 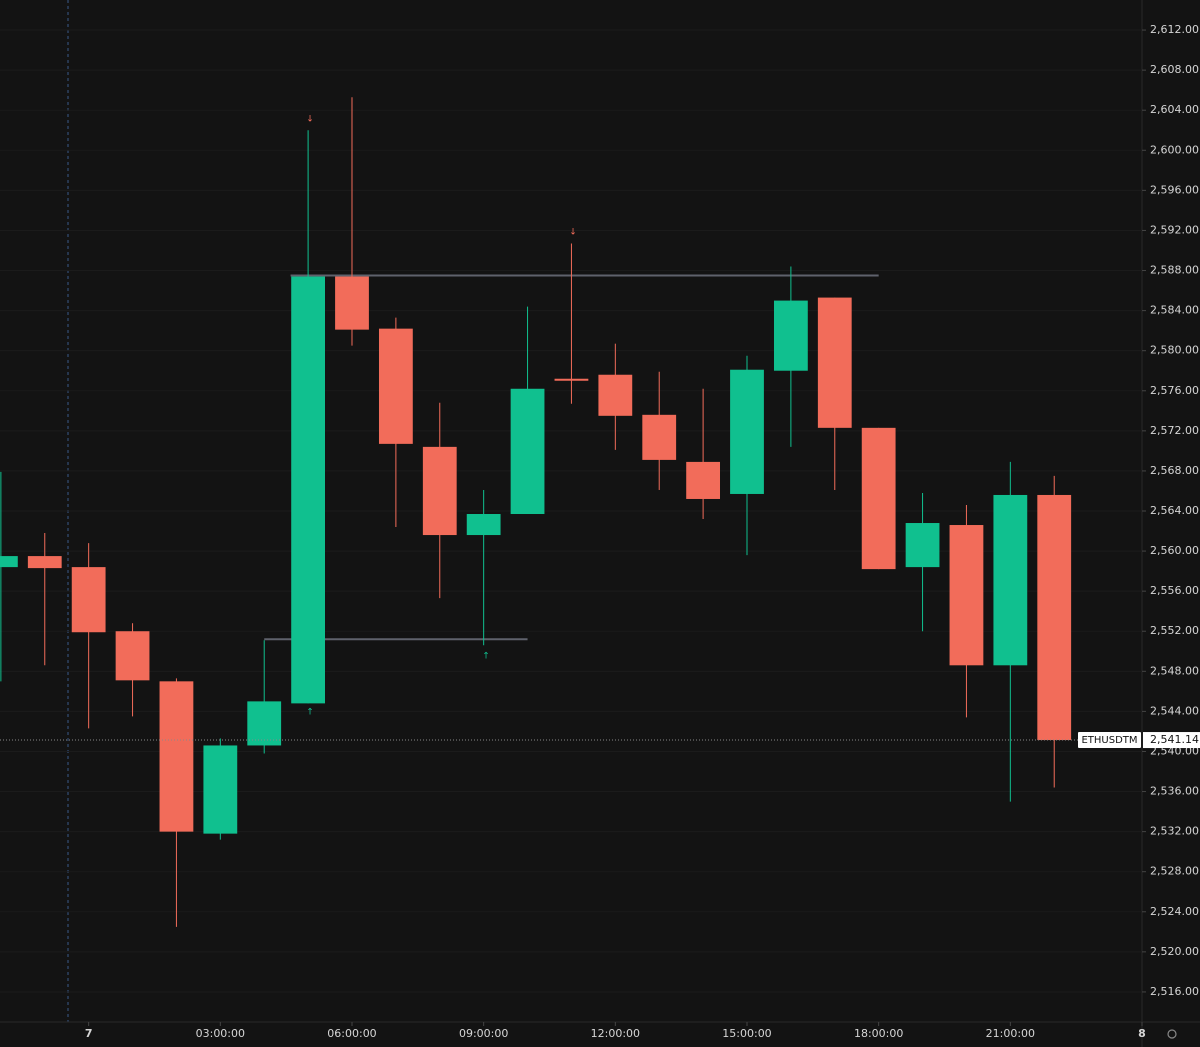 What do you see at coordinates (1174, 871) in the screenshot?
I see `y-tick-label: 2,528.00` at bounding box center [1174, 871].